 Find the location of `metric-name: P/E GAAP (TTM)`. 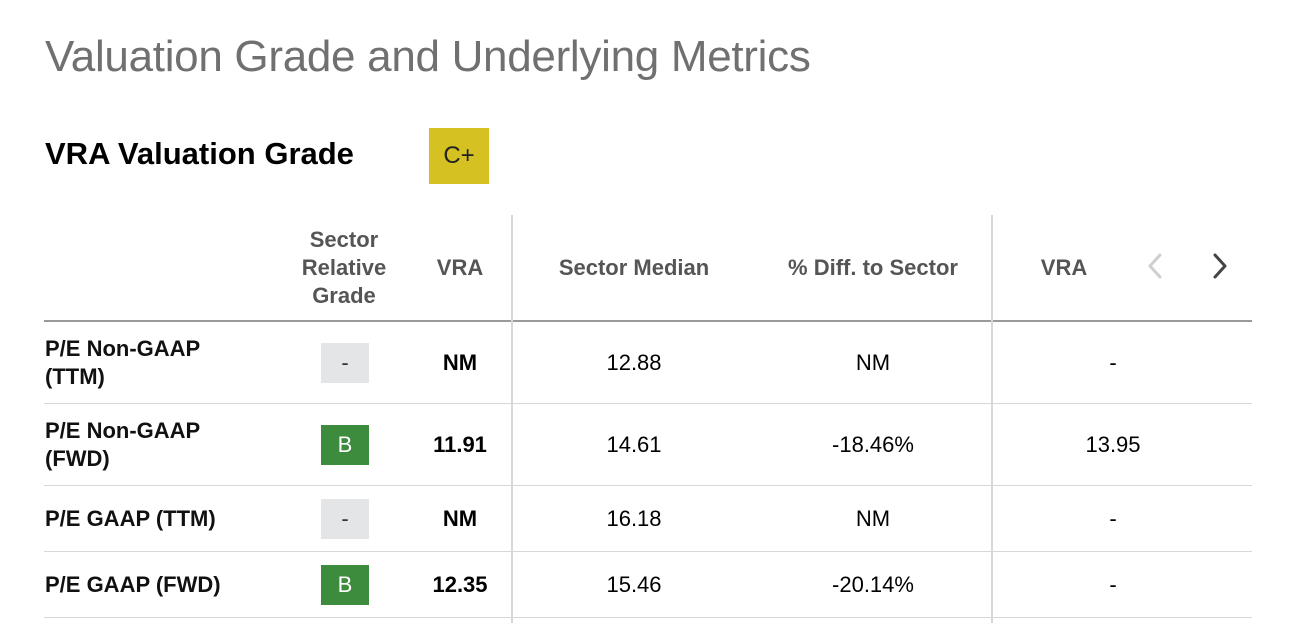

metric-name: P/E GAAP (TTM) is located at coordinates (165, 518).